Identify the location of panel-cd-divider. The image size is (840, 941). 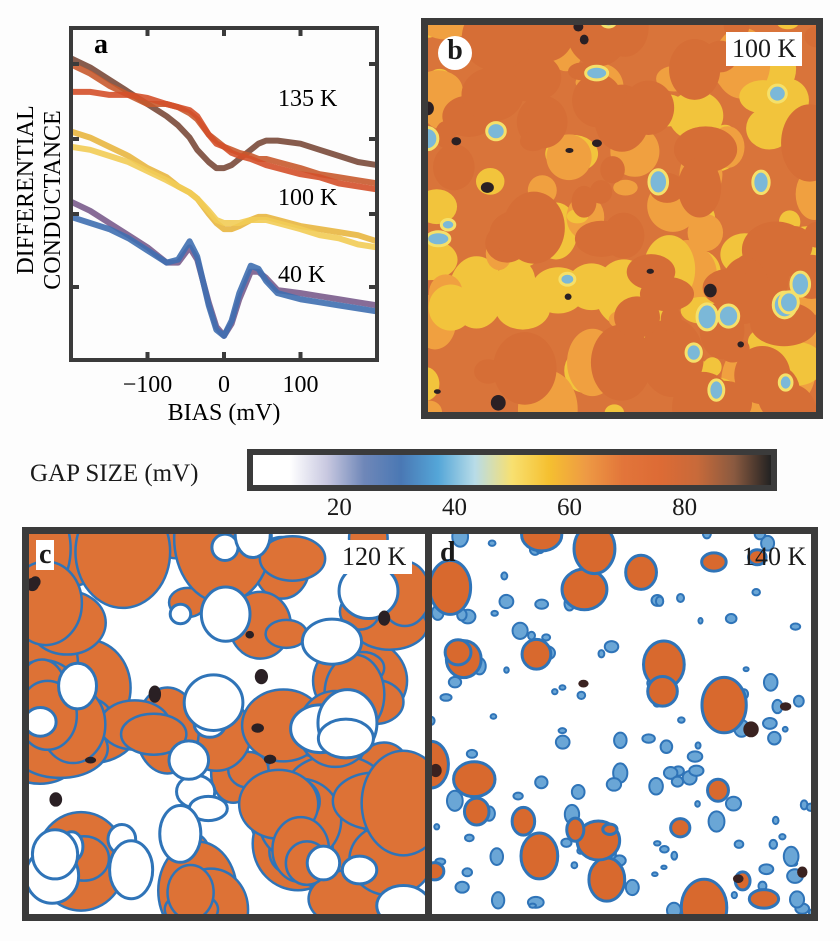
(428, 724).